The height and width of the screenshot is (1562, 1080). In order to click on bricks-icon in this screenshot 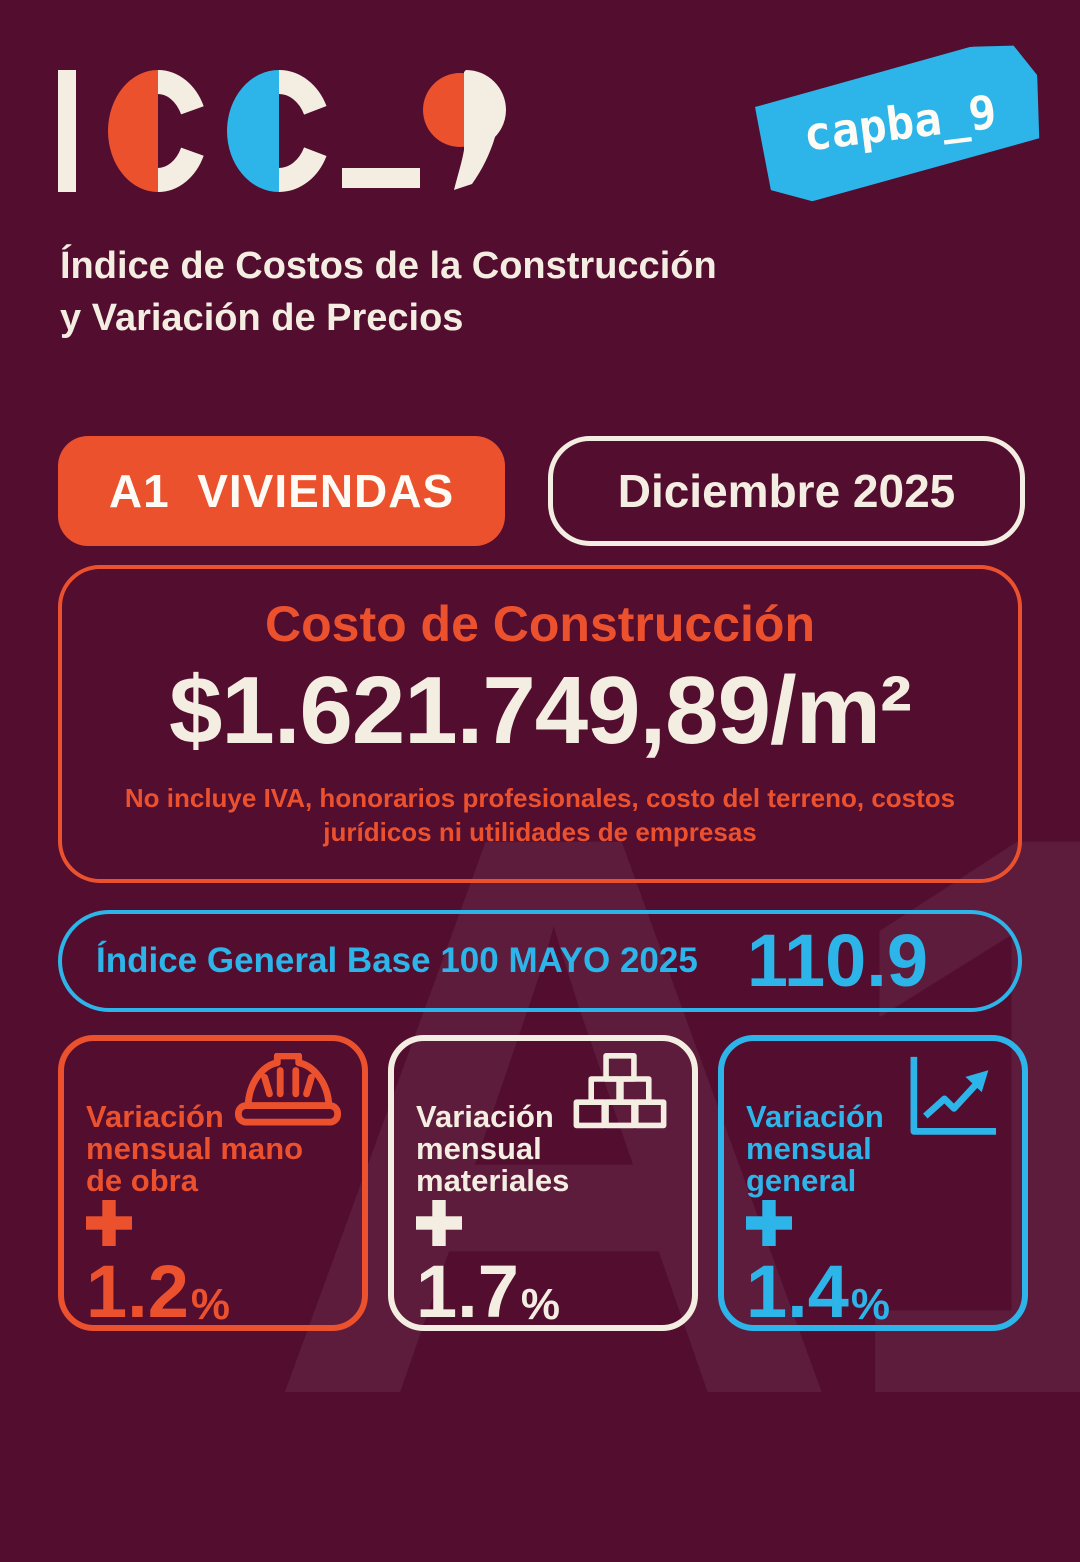, I will do `click(620, 1091)`.